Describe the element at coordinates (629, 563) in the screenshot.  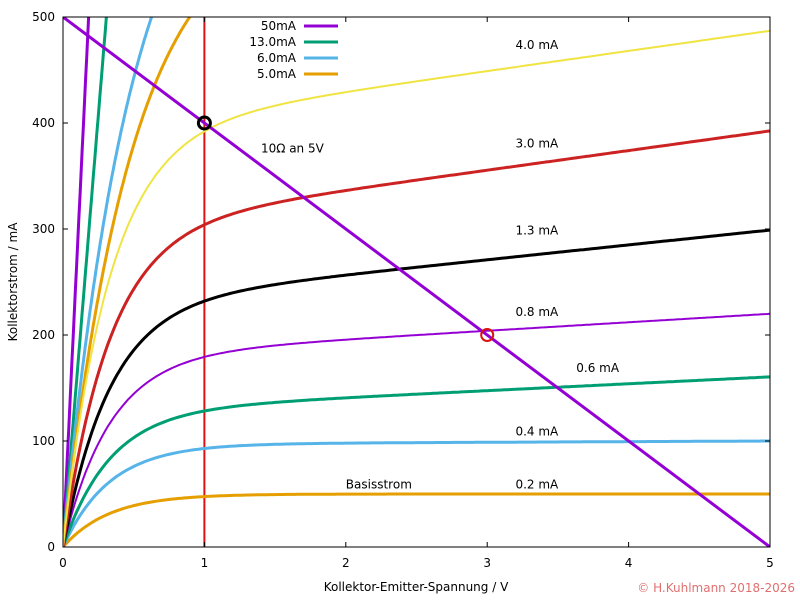
I see `x-tick-label: 4` at that location.